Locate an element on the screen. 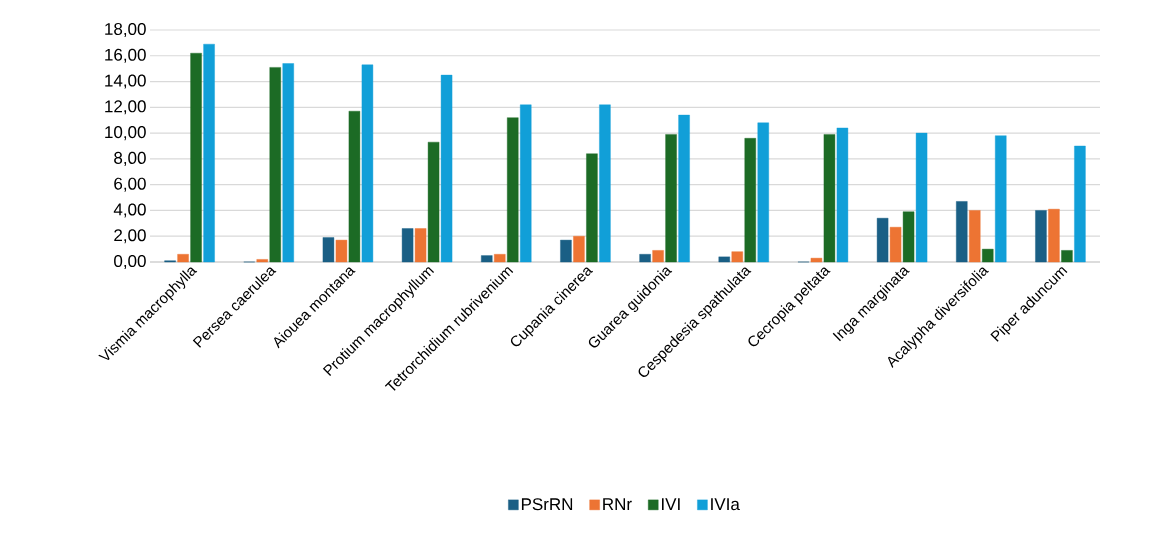 This screenshot has height=538, width=1161. y-tick-label: 4,00 is located at coordinates (129, 210).